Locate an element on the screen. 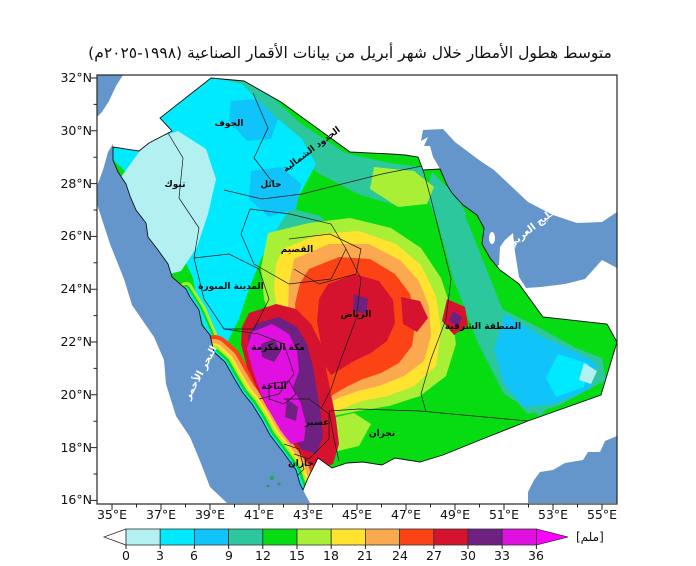  colorbar-tick-label: 30 is located at coordinates (468, 555).